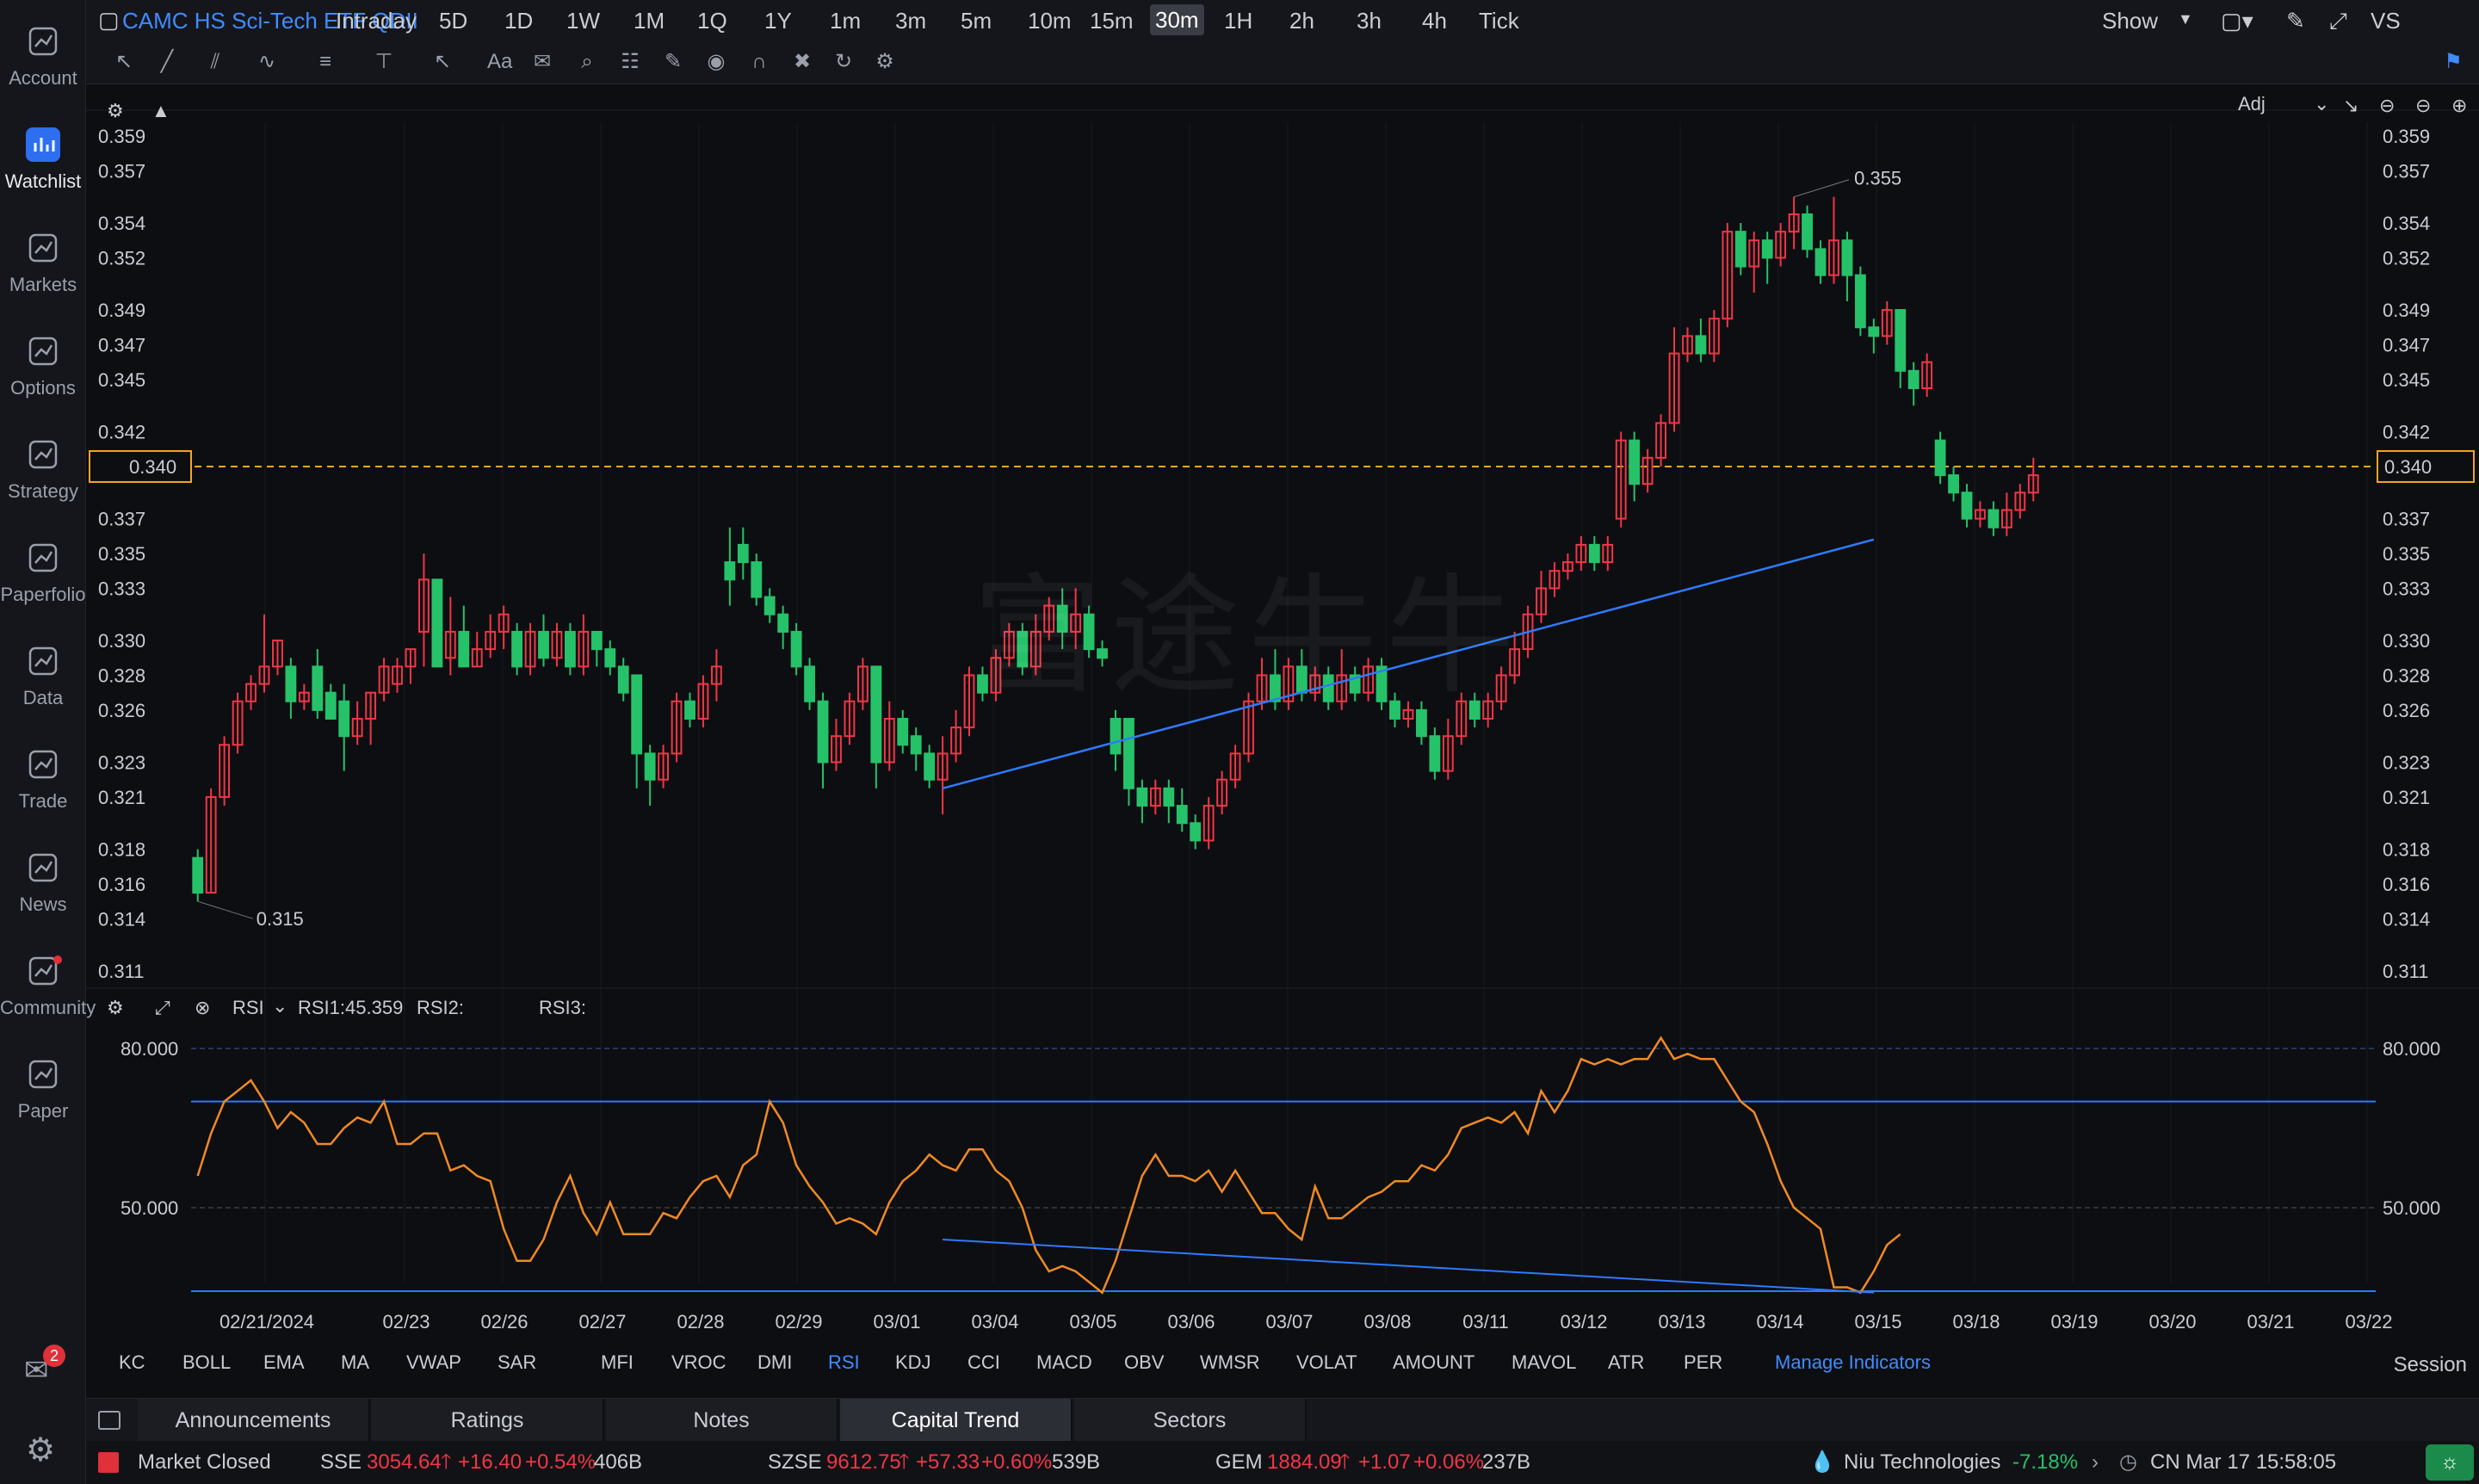 The image size is (2479, 1484). Describe the element at coordinates (649, 21) in the screenshot. I see `period-1m: 1M` at that location.